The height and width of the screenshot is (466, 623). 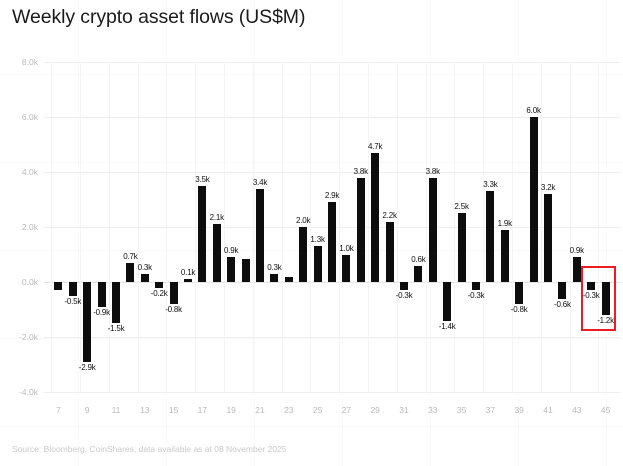 What do you see at coordinates (130, 256) in the screenshot?
I see `bar-value-label: 0.7k` at bounding box center [130, 256].